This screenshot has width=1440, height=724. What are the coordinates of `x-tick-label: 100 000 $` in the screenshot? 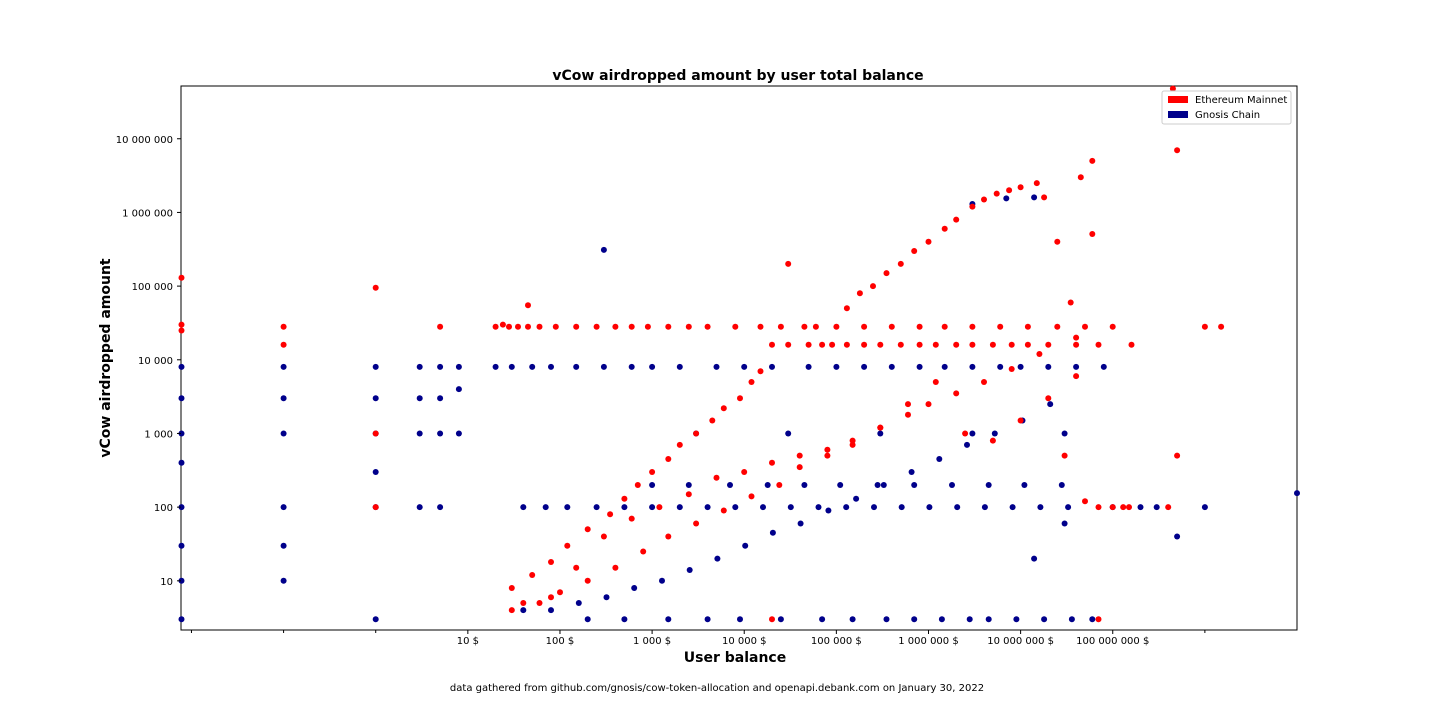 It's located at (836, 641).